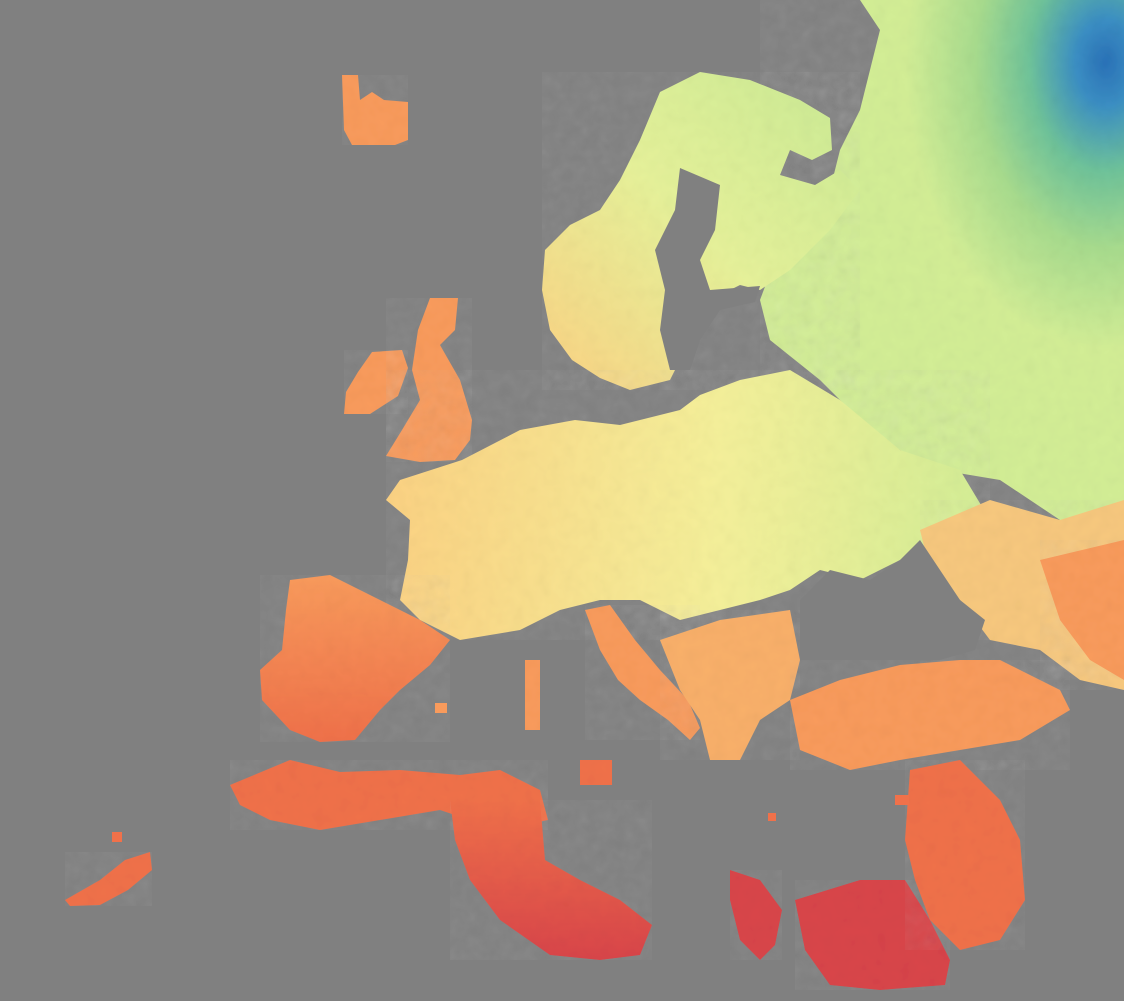  Describe the element at coordinates (551, 880) in the screenshot. I see `region-libya` at that location.